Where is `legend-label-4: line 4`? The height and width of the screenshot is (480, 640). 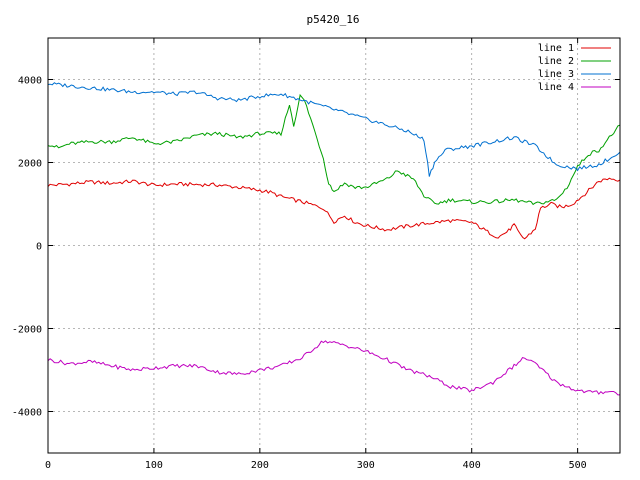 legend-label-4: line 4 is located at coordinates (556, 87).